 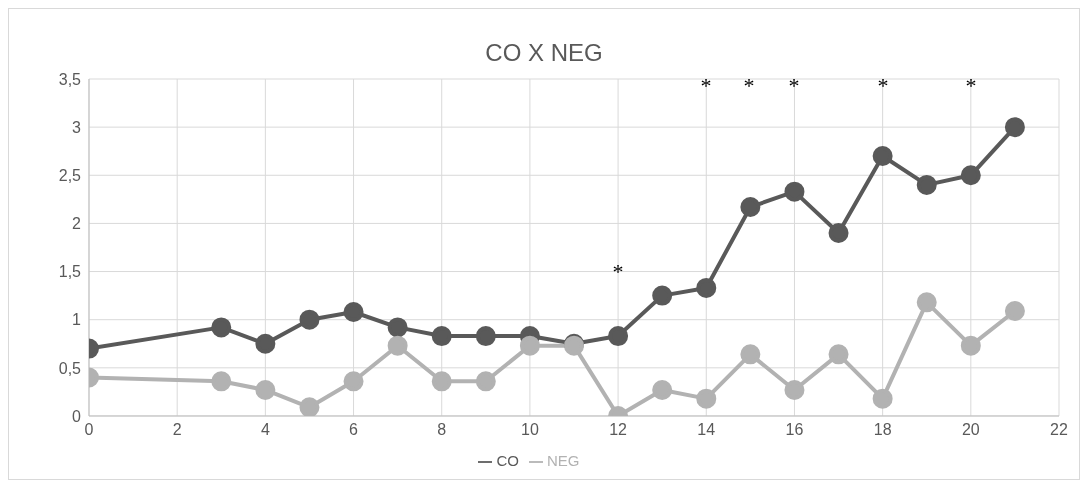 I want to click on y-tick-label: 3,5, so click(x=70, y=79).